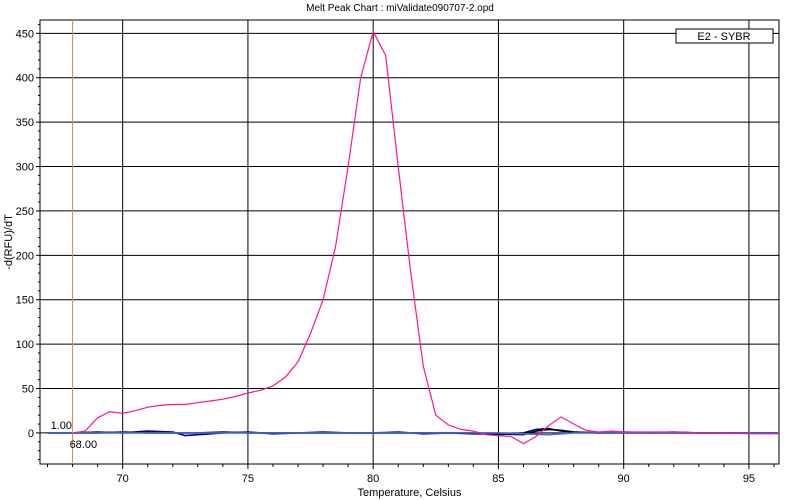 The image size is (800, 500). Describe the element at coordinates (25, 301) in the screenshot. I see `y-tick-label: 150` at that location.